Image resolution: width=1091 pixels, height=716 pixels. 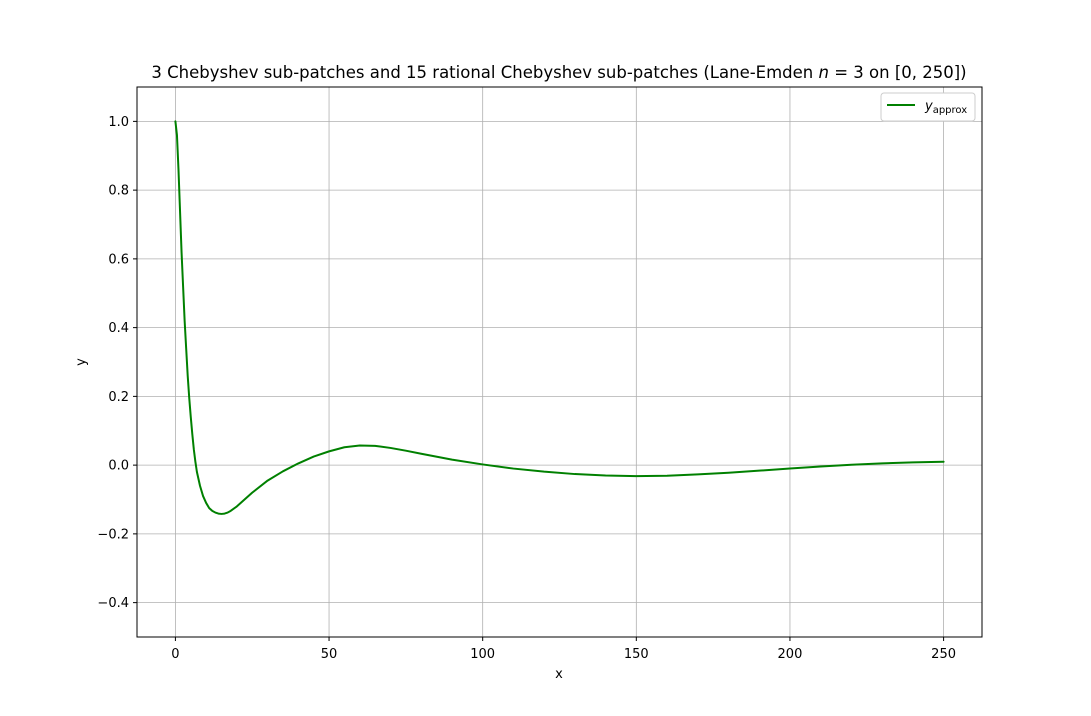 I want to click on x-axis-ticks: 0 50 100 150 200 250, so click(x=563, y=649).